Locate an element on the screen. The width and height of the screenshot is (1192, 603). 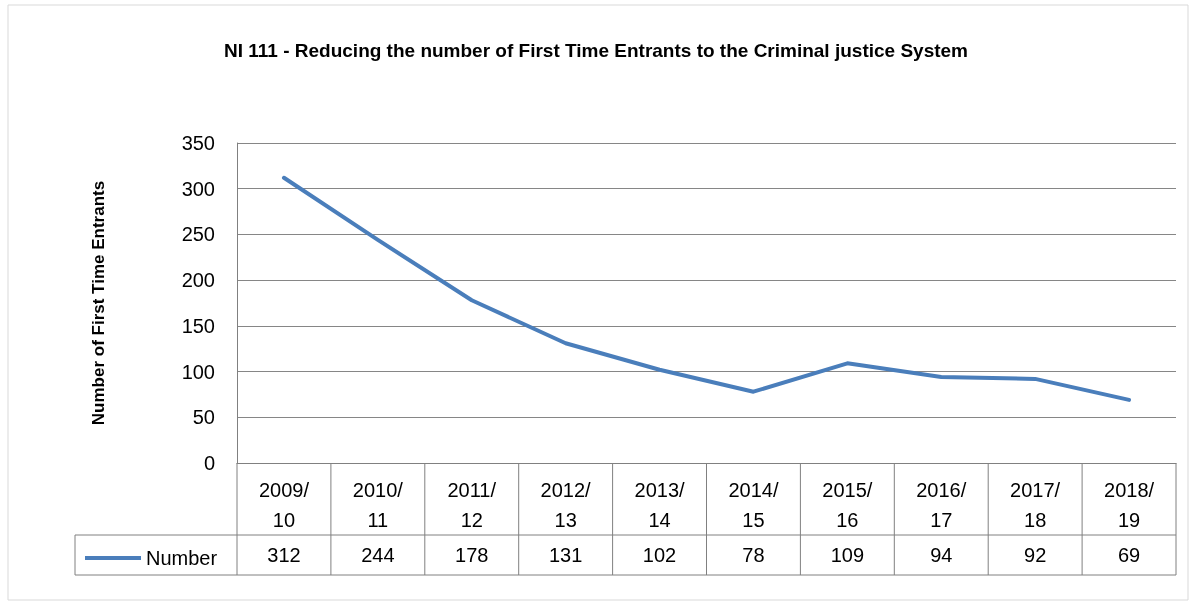
y-axis-title: Number of First Time Entrants is located at coordinates (98, 303).